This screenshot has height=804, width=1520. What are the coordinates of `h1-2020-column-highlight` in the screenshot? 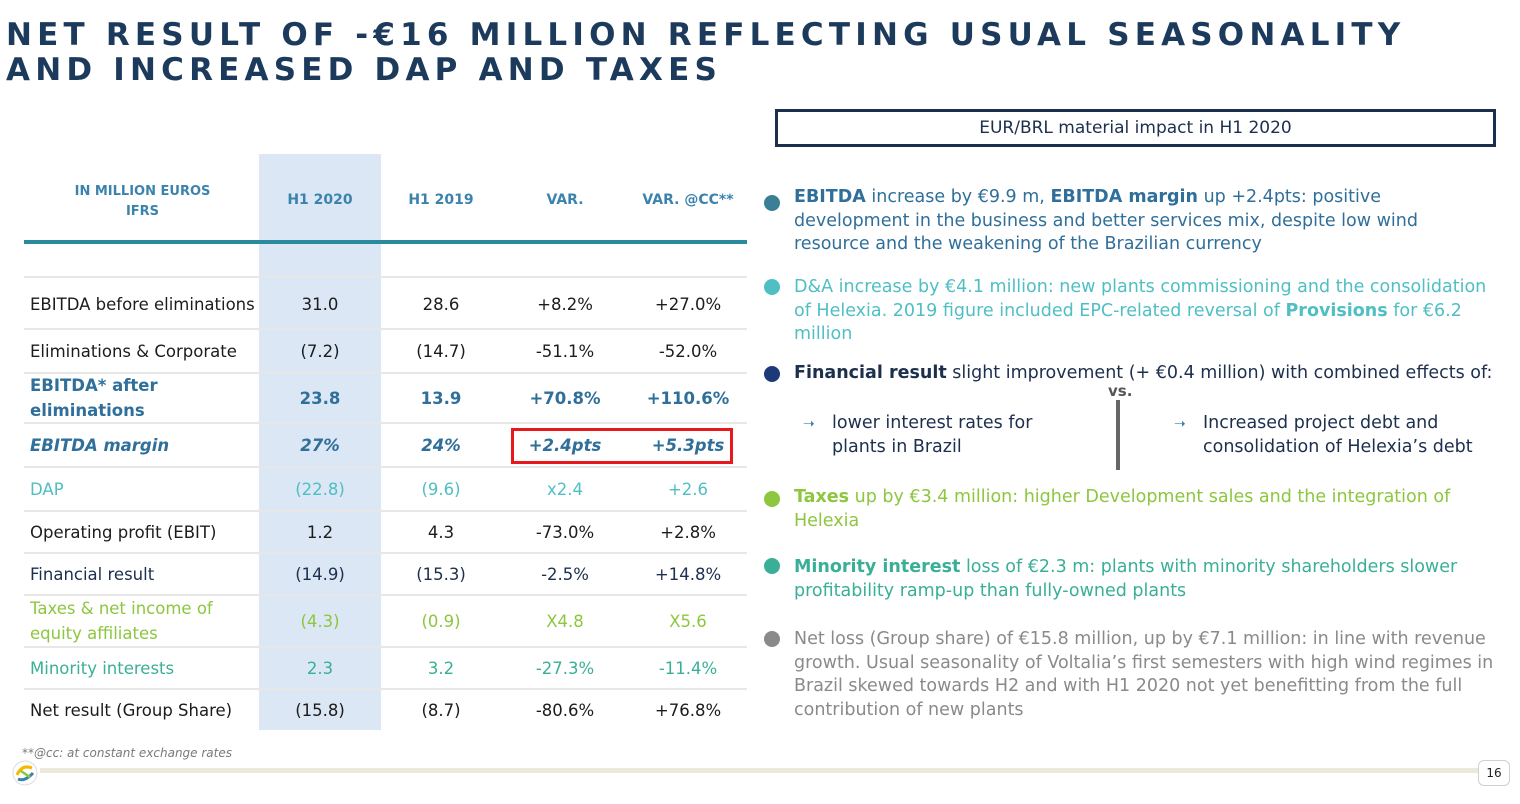 It's located at (320, 442).